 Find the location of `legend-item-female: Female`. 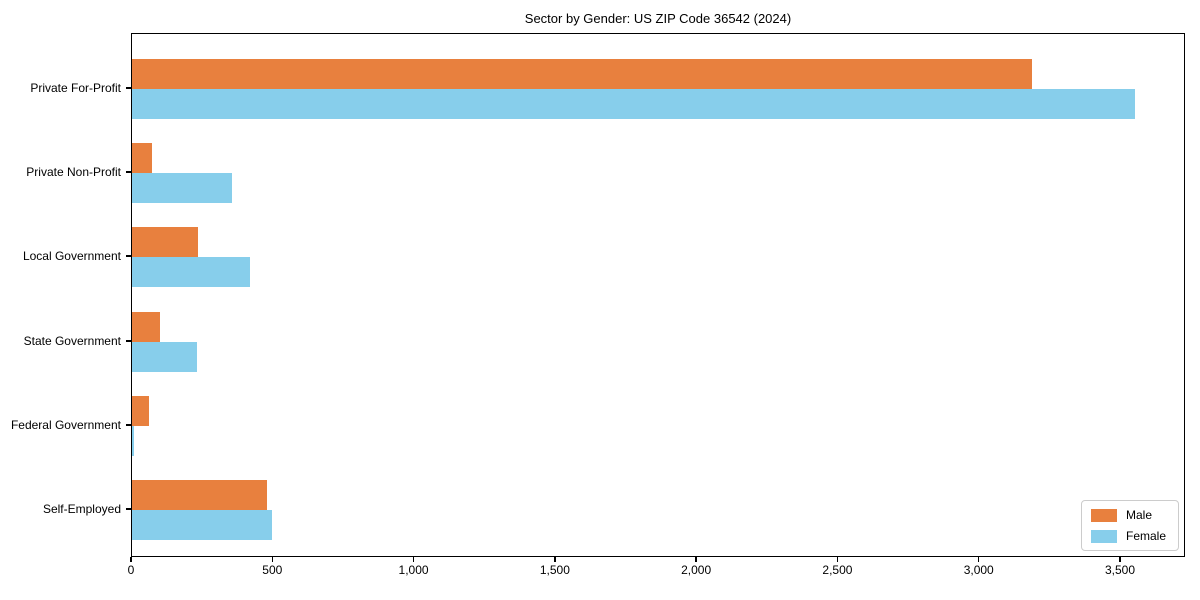

legend-item-female: Female is located at coordinates (1128, 536).